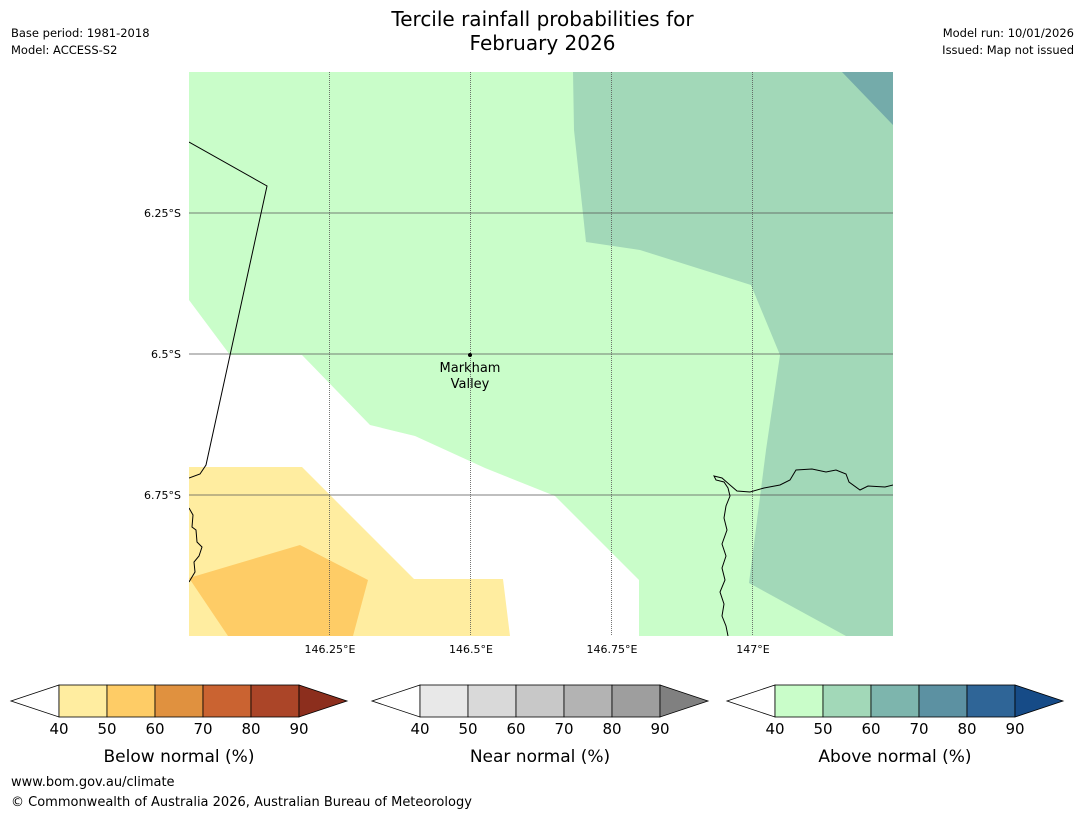 The image size is (1085, 816). What do you see at coordinates (470, 368) in the screenshot?
I see `place-label-line-1: Markham` at bounding box center [470, 368].